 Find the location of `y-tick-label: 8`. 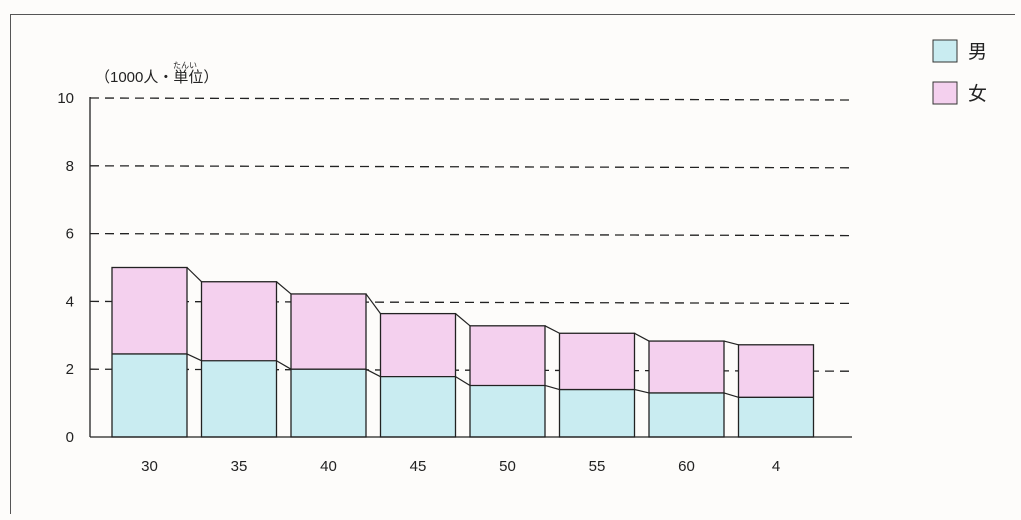

y-tick-label: 8 is located at coordinates (70, 166).